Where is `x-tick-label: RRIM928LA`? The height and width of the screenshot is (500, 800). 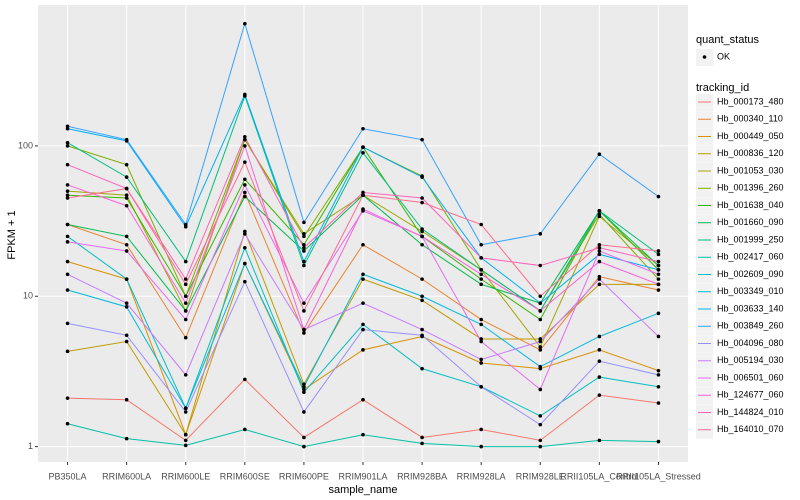
x-tick-label: RRIM928LA is located at coordinates (481, 476).